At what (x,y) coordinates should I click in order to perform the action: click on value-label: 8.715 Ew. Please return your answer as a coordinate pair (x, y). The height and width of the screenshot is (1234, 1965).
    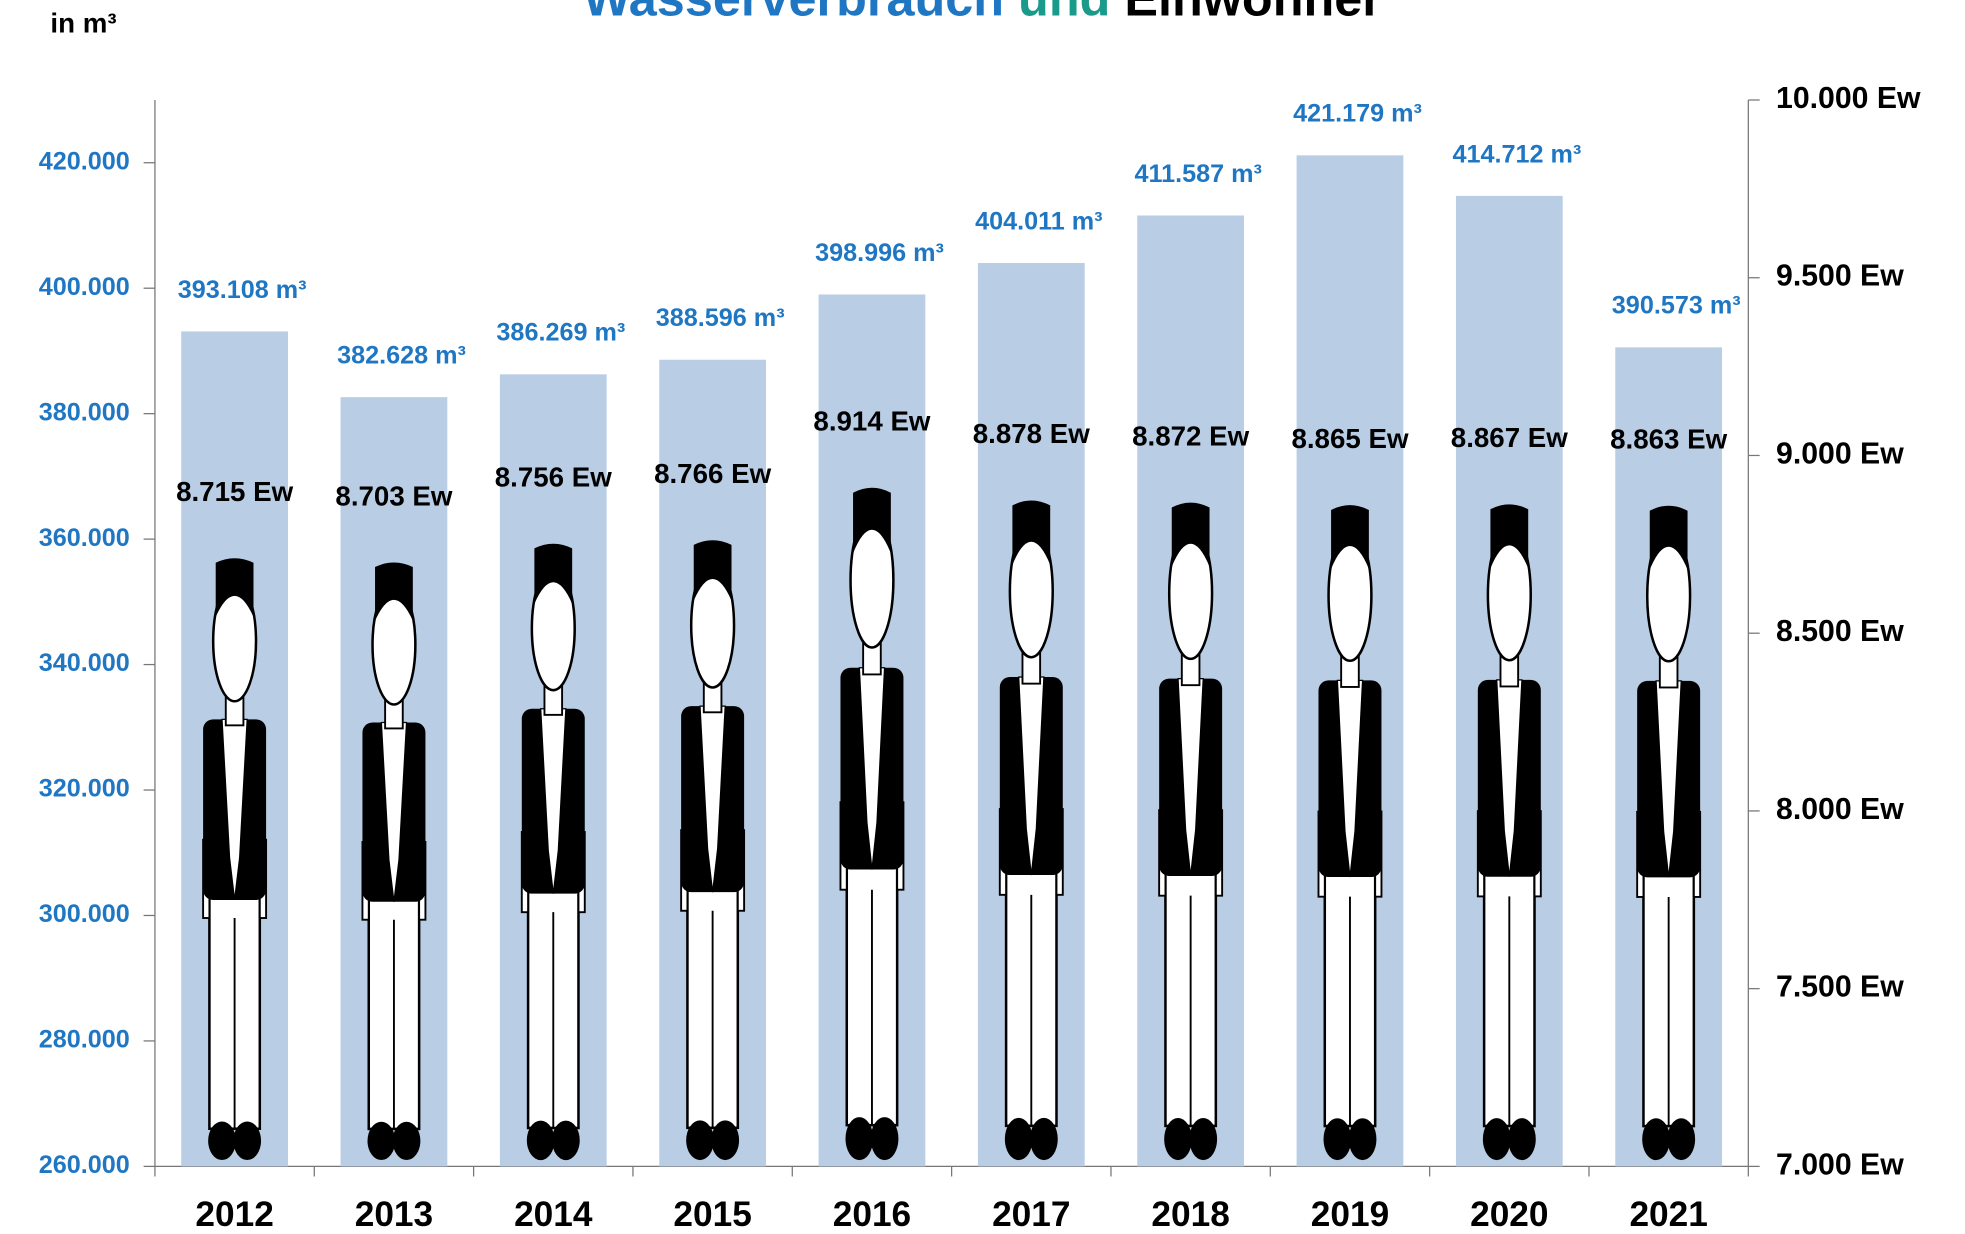
    Looking at the image, I should click on (235, 491).